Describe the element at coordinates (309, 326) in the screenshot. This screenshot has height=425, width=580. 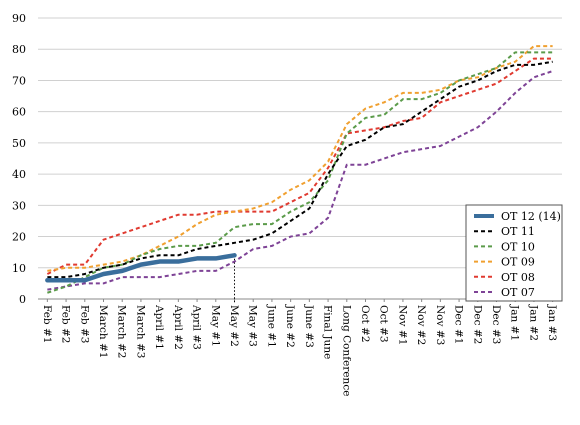
I see `x-tick-label: June #3` at that location.